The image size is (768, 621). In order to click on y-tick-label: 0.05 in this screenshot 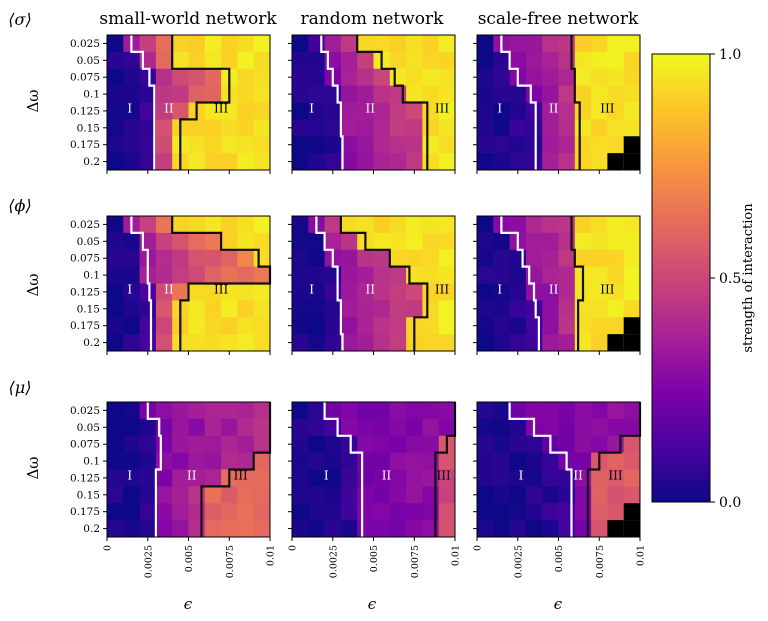, I will do `click(88, 242)`.